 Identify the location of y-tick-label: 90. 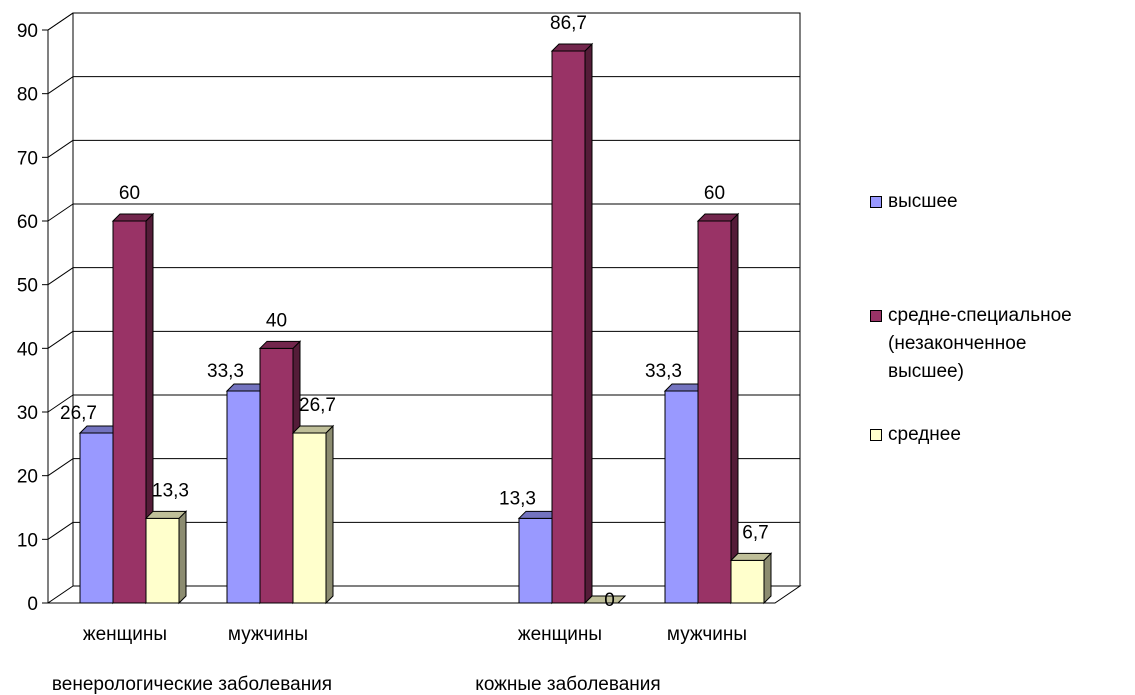
(27, 31).